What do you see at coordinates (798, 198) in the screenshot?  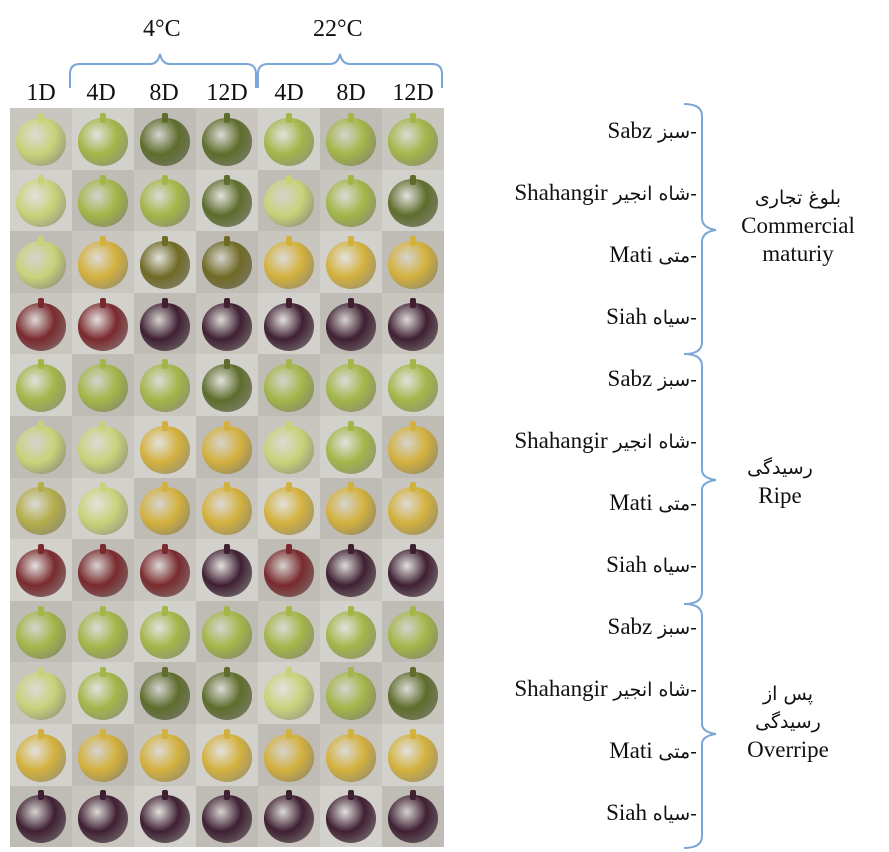 I see `group-commercial-fa: بلوغ تجاری` at bounding box center [798, 198].